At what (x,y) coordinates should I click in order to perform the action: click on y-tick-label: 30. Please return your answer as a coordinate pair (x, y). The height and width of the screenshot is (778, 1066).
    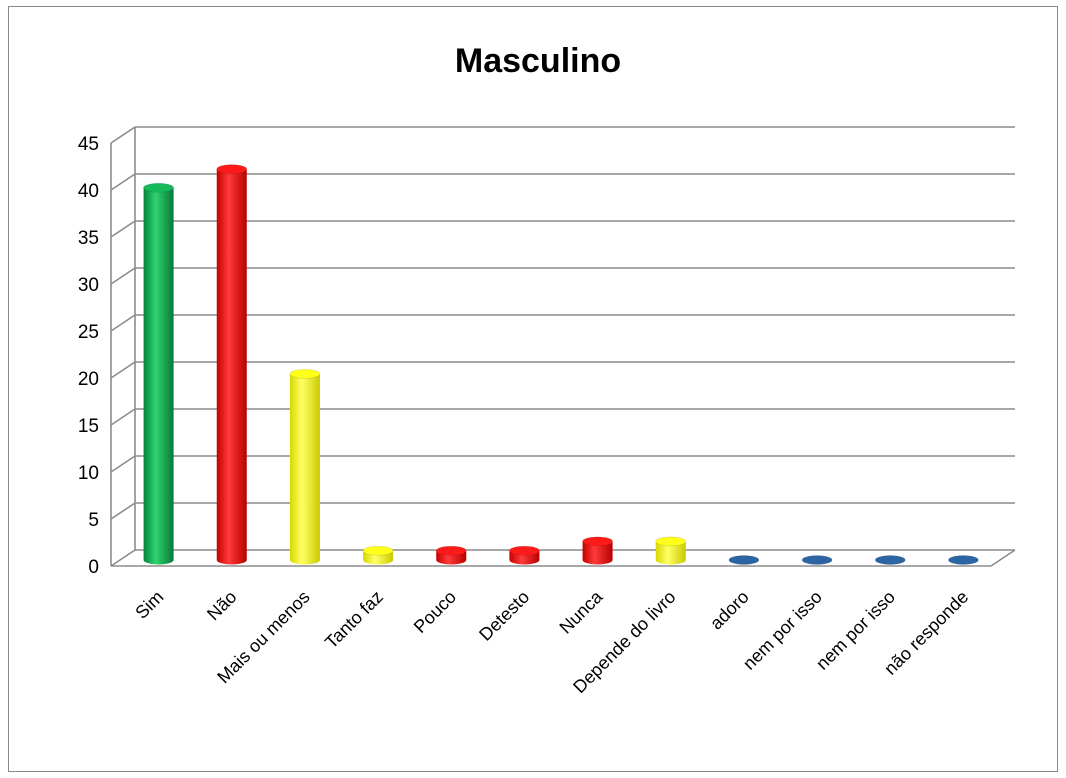
    Looking at the image, I should click on (88, 285).